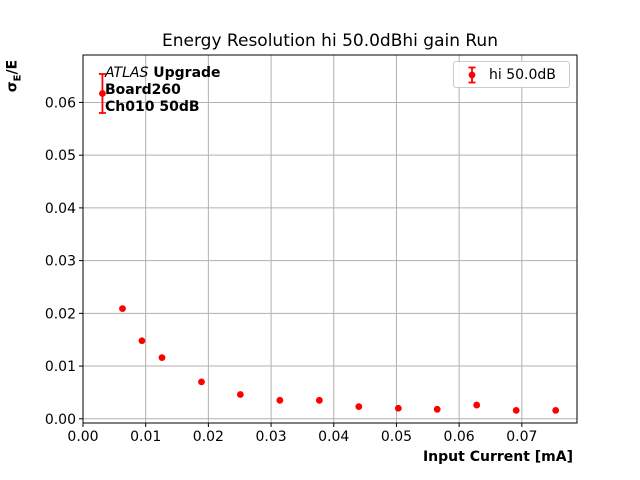  What do you see at coordinates (60, 262) in the screenshot?
I see `y-tick-label: 0.03` at bounding box center [60, 262].